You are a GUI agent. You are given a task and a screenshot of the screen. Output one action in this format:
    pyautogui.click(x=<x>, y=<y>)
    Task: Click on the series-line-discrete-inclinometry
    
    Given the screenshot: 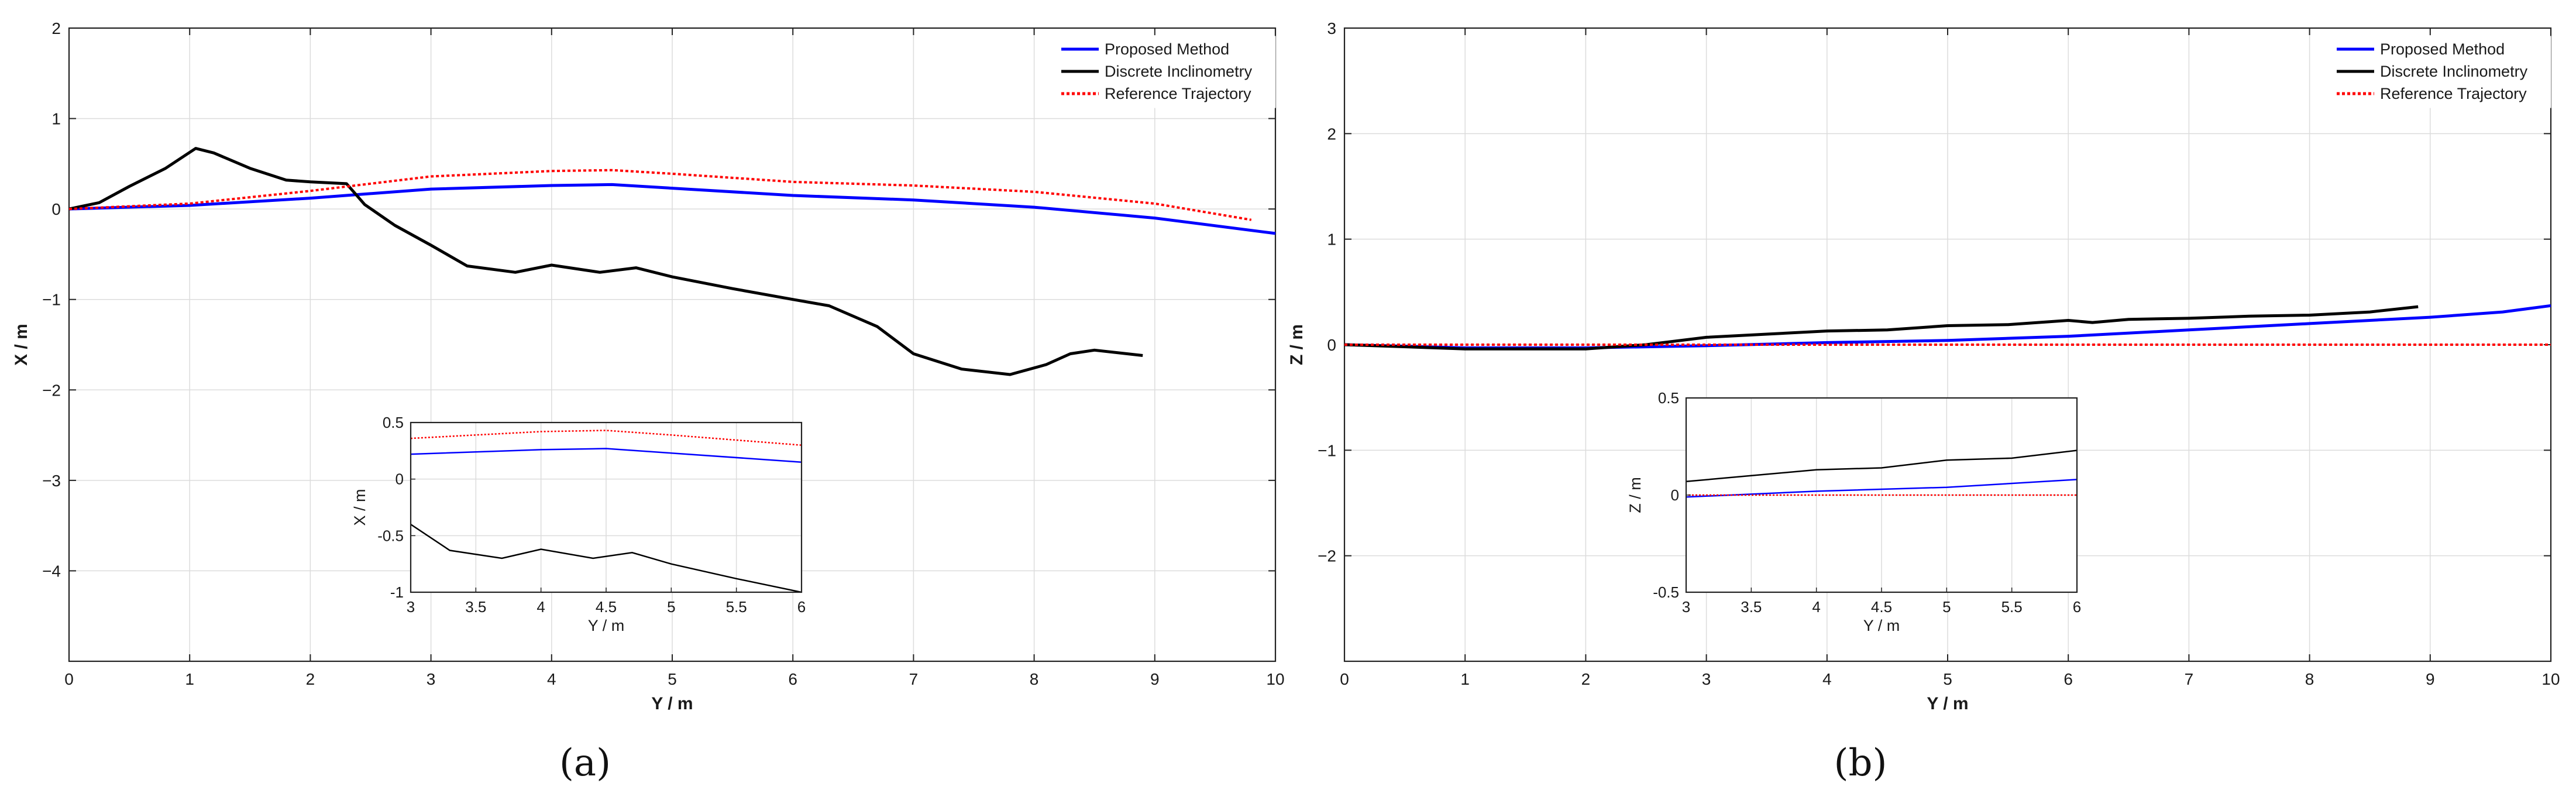 What is the action you would take?
    pyautogui.click(x=606, y=261)
    